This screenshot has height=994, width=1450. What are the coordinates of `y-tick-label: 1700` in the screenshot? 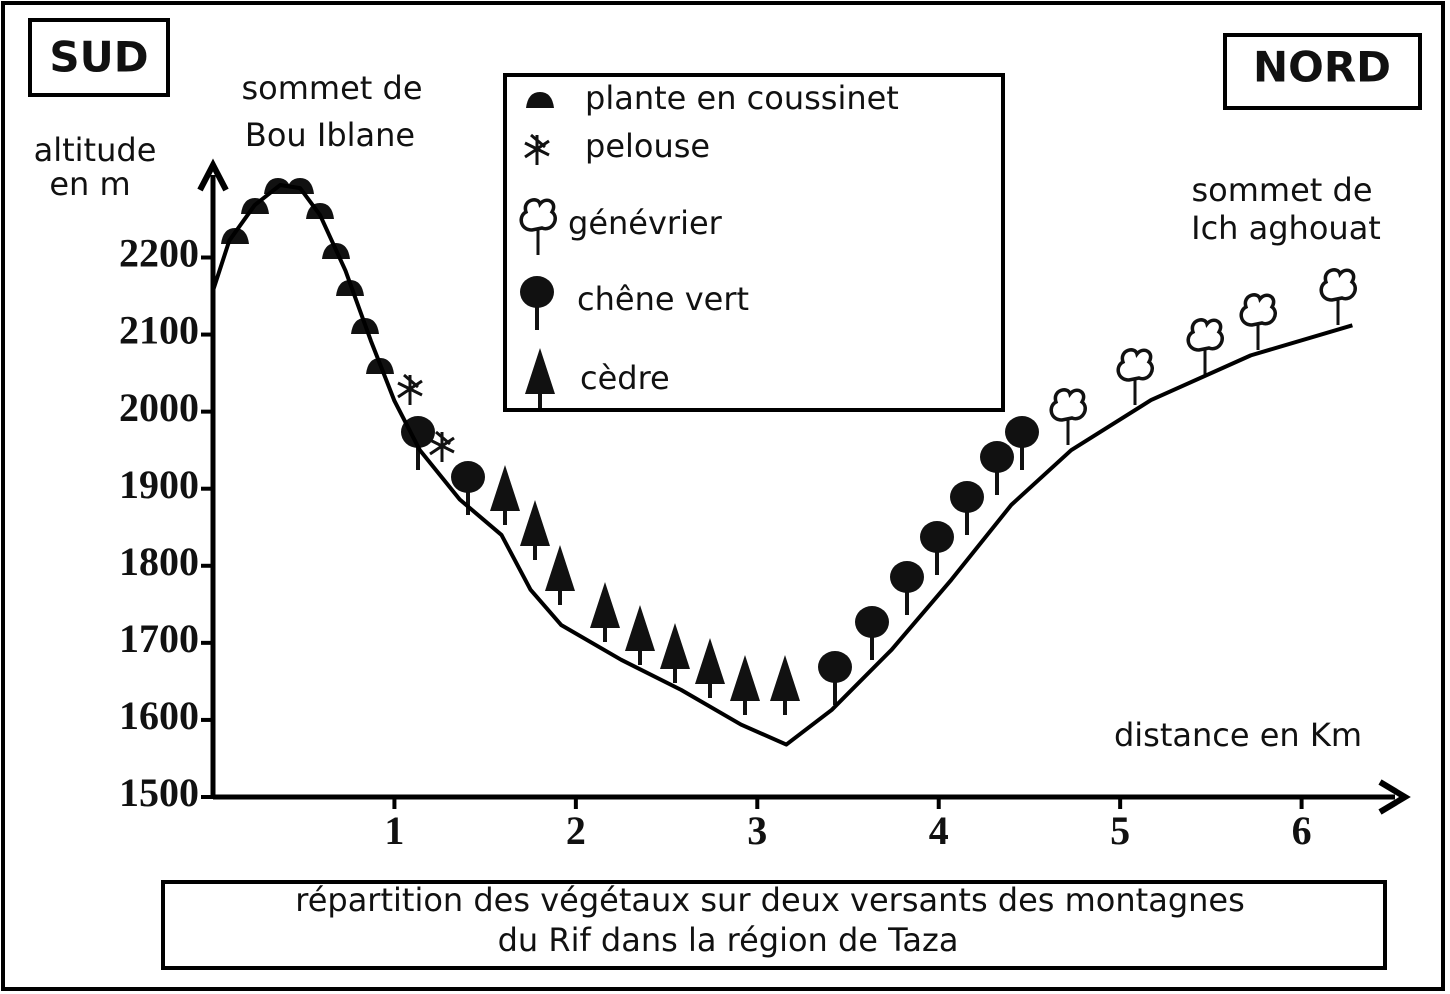 It's located at (159, 638).